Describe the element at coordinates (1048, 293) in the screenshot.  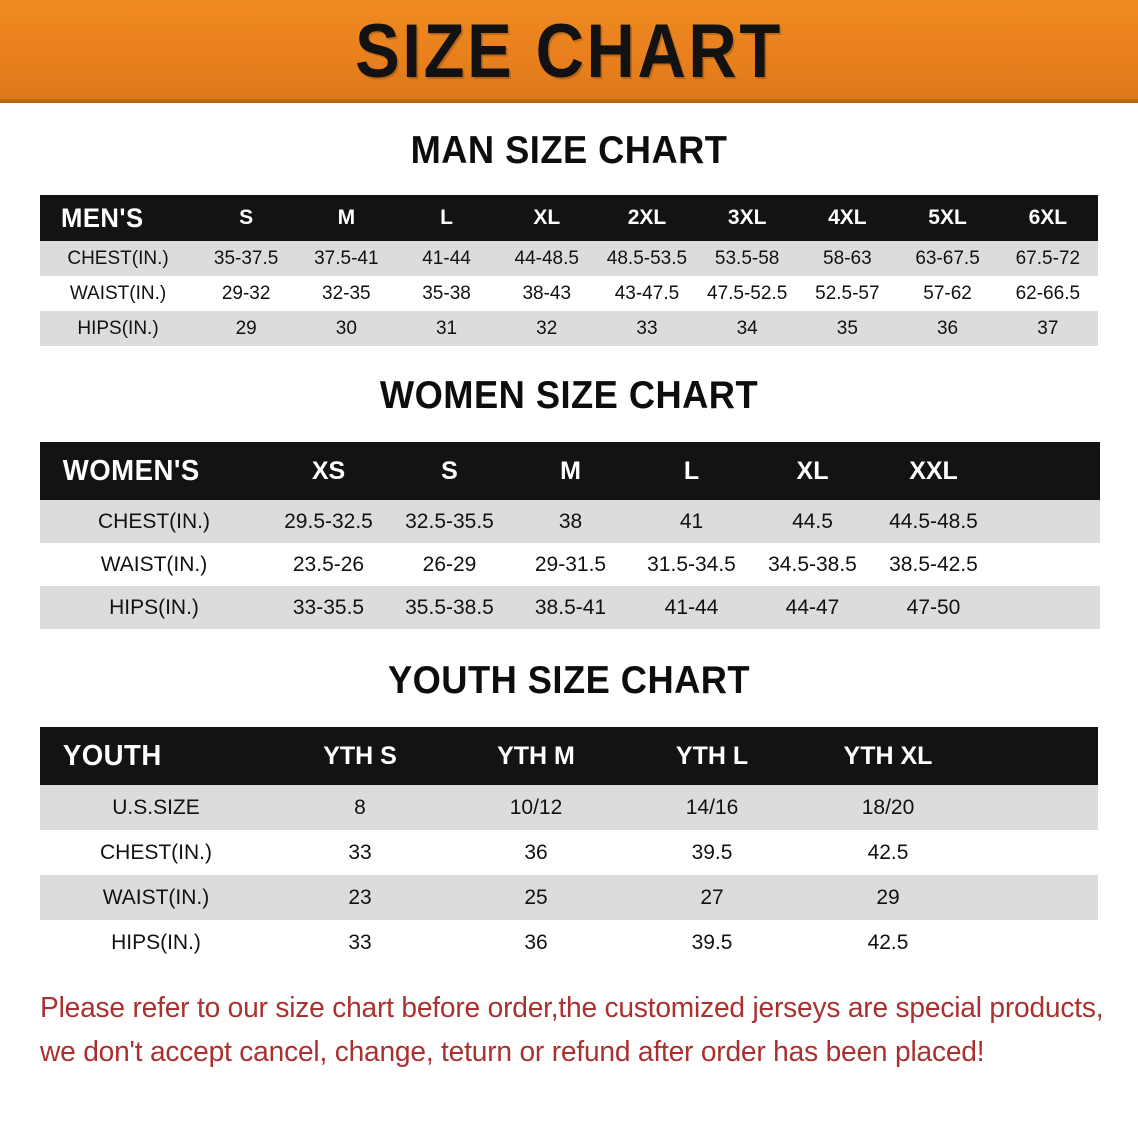
I see `table-cell: 62-66.5` at that location.